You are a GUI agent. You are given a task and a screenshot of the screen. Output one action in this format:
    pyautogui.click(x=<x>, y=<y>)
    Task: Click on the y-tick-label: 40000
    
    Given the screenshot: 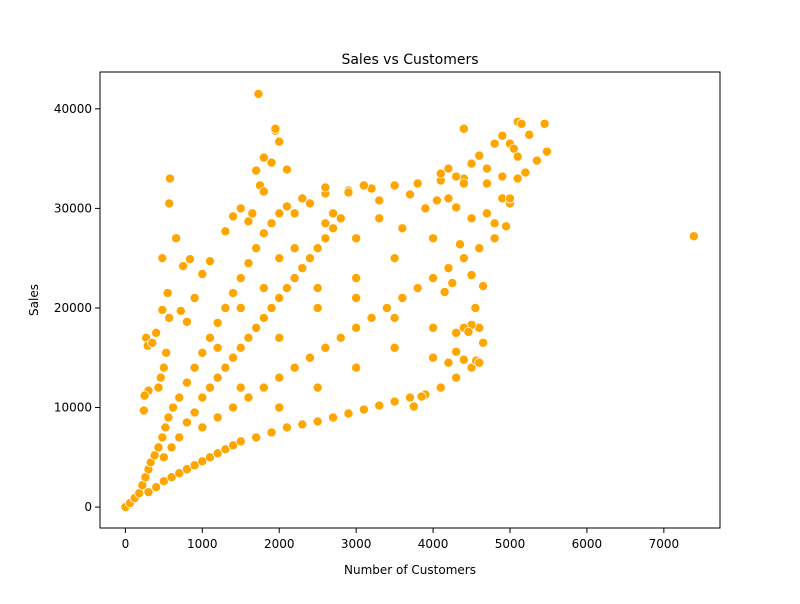 What is the action you would take?
    pyautogui.click(x=73, y=109)
    